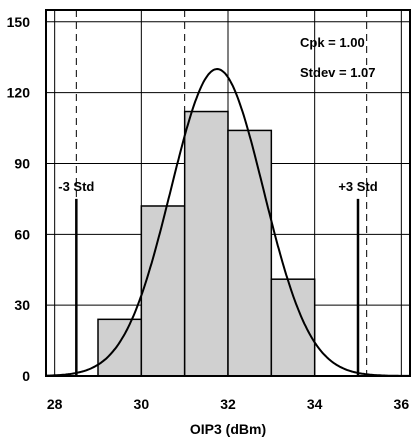  I want to click on std-marker-label: -3 Std, so click(76, 186).